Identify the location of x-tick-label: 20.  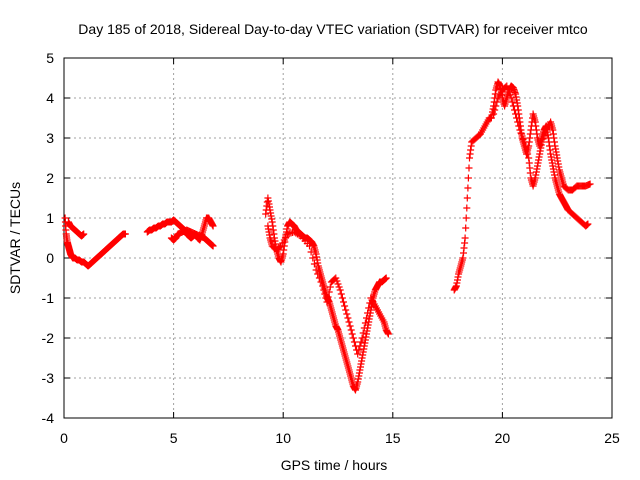
(503, 438).